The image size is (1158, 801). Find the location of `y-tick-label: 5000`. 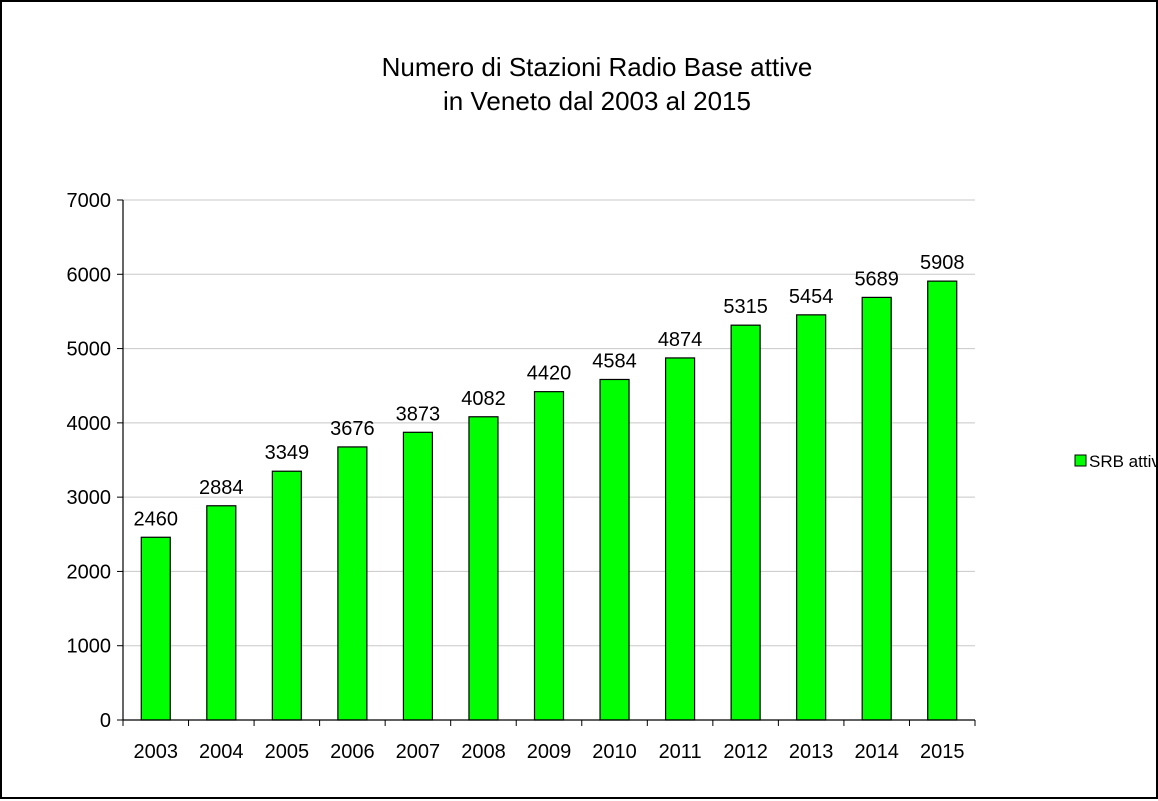

y-tick-label: 5000 is located at coordinates (89, 350).